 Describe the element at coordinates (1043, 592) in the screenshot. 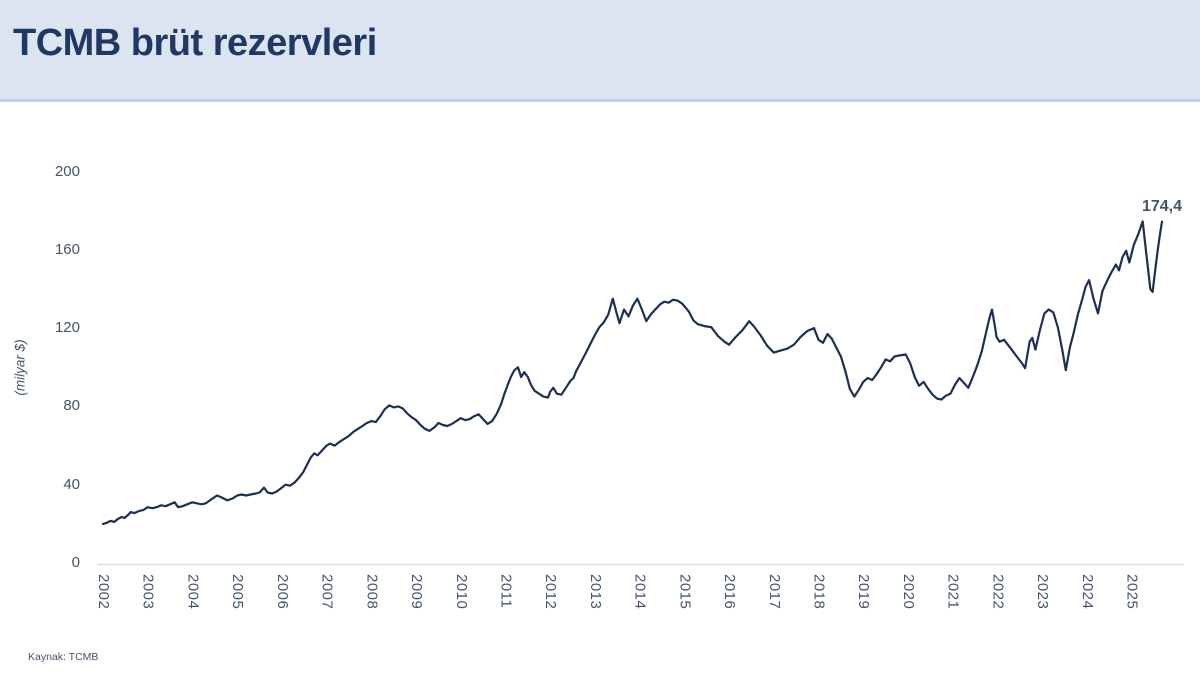

I see `x-tick-label: 2023` at that location.